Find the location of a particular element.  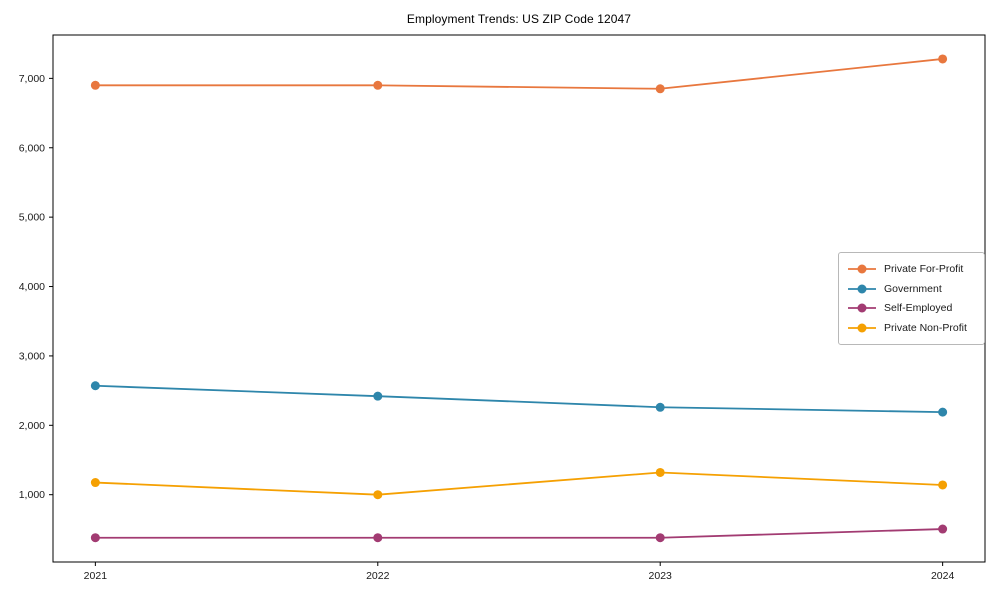

legend-item-government: Government is located at coordinates (911, 289).